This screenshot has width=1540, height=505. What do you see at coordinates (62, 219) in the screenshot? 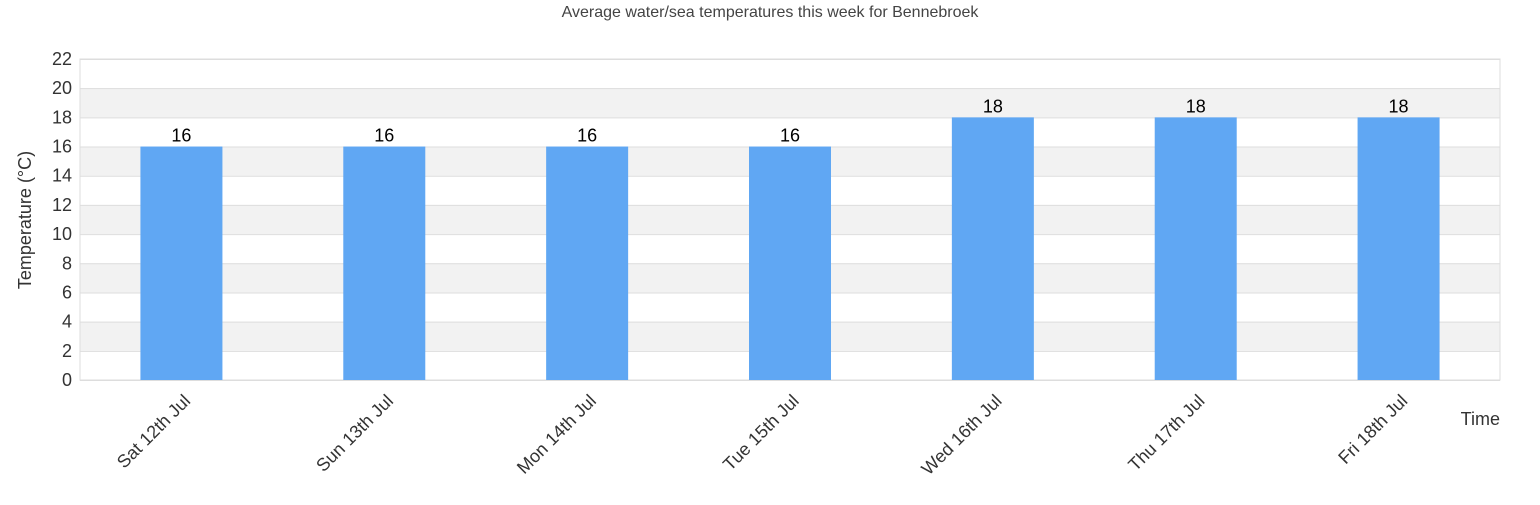
I see `y-axis-ticks: 0 2 4 6 8 10 12 14 16 18 20 22` at bounding box center [62, 219].